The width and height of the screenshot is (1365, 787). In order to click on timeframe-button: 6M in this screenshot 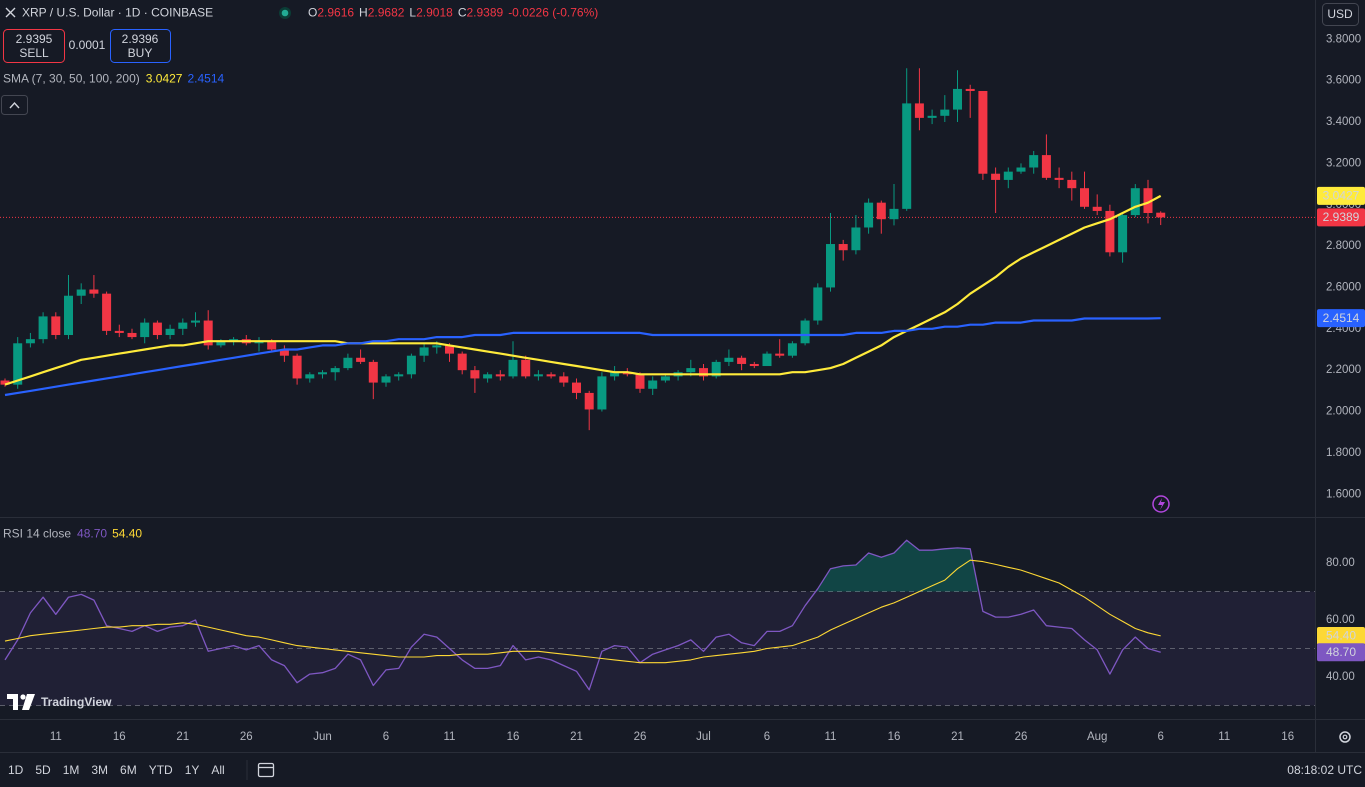, I will do `click(128, 770)`.